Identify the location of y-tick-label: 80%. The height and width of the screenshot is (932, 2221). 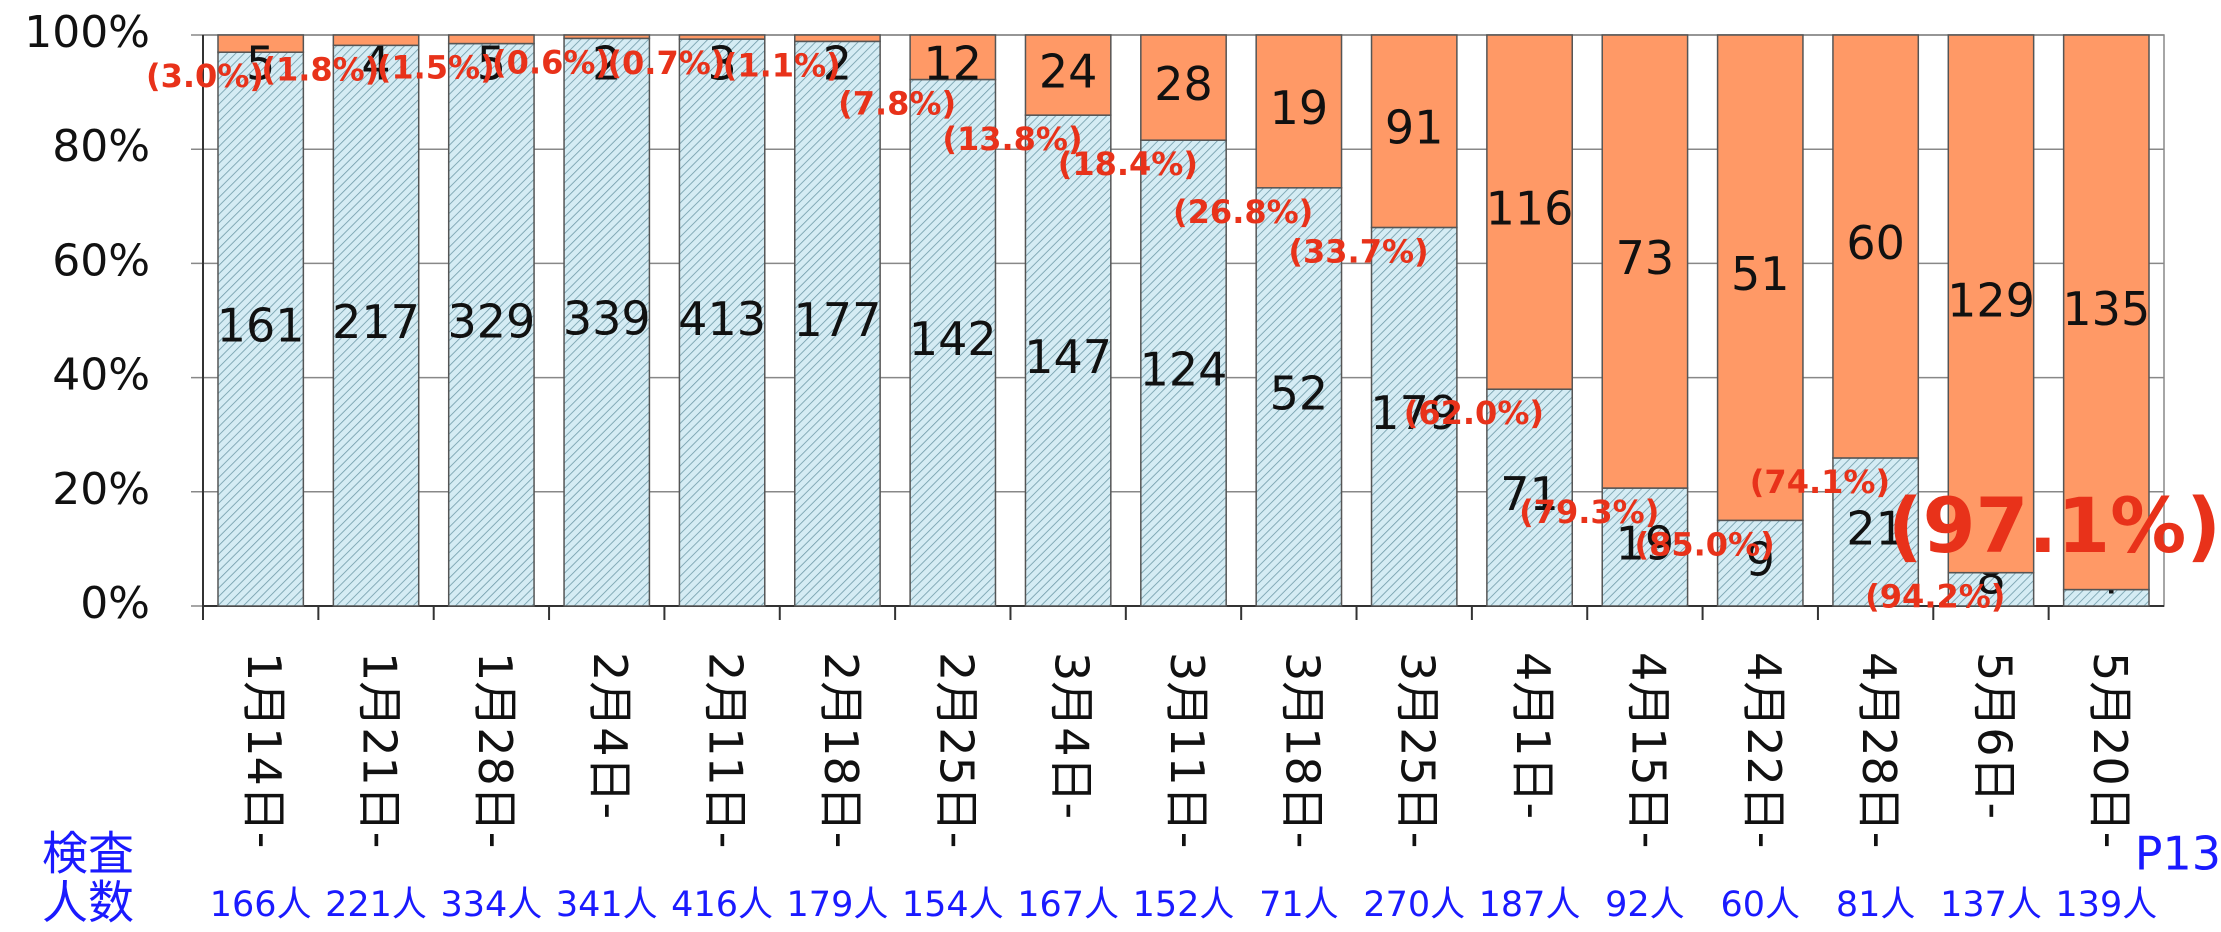
(101, 146).